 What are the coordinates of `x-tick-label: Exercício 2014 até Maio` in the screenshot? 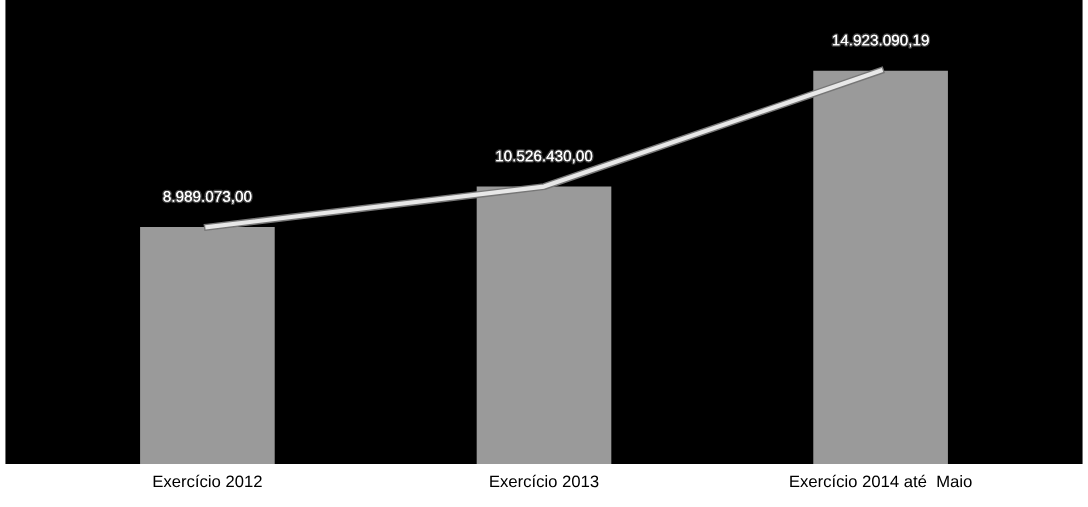 It's located at (881, 481).